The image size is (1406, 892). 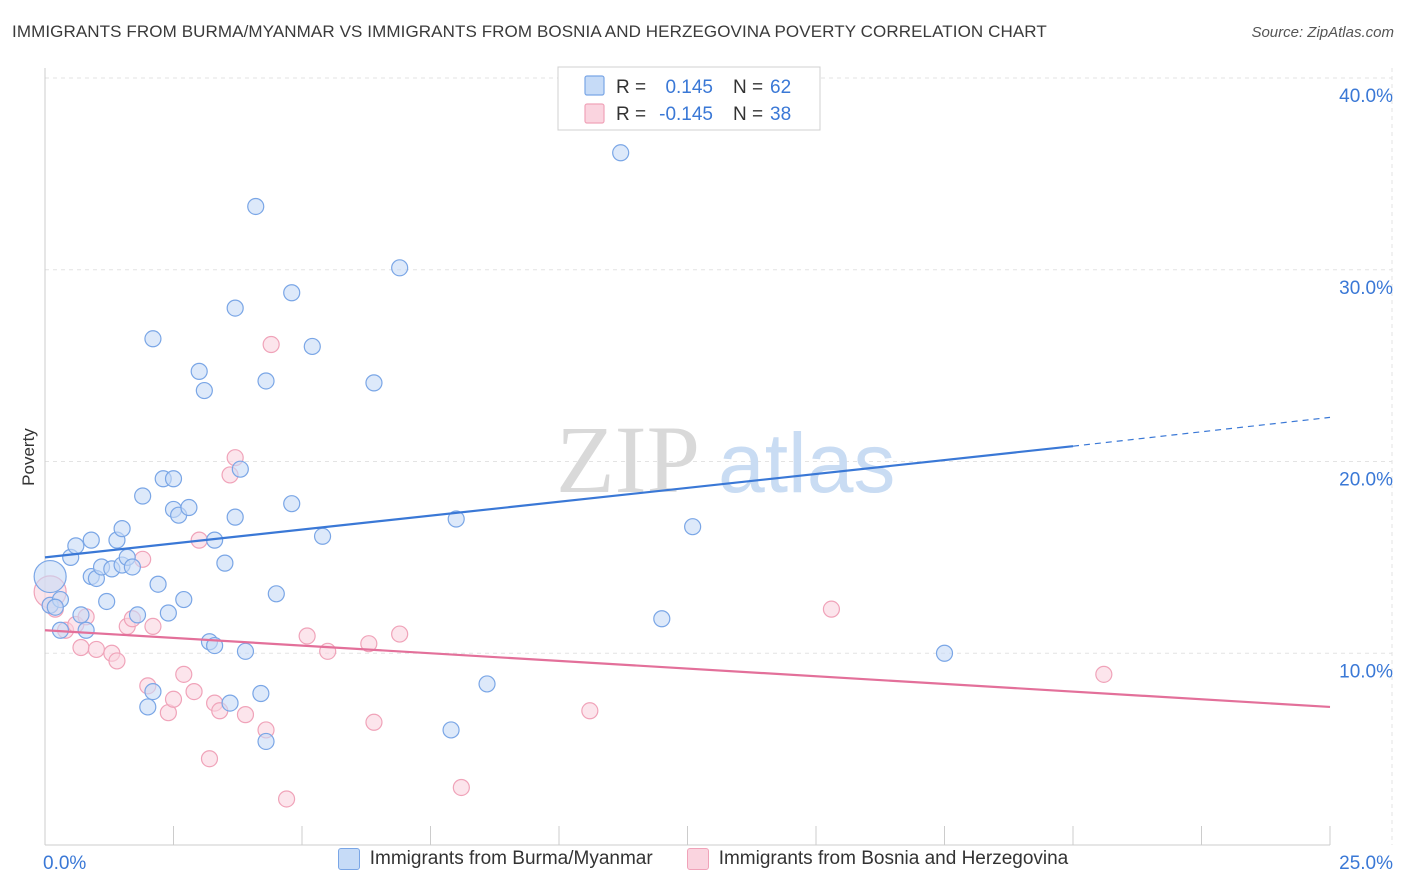 What do you see at coordinates (348, 859) in the screenshot?
I see `legend-swatch-burma` at bounding box center [348, 859].